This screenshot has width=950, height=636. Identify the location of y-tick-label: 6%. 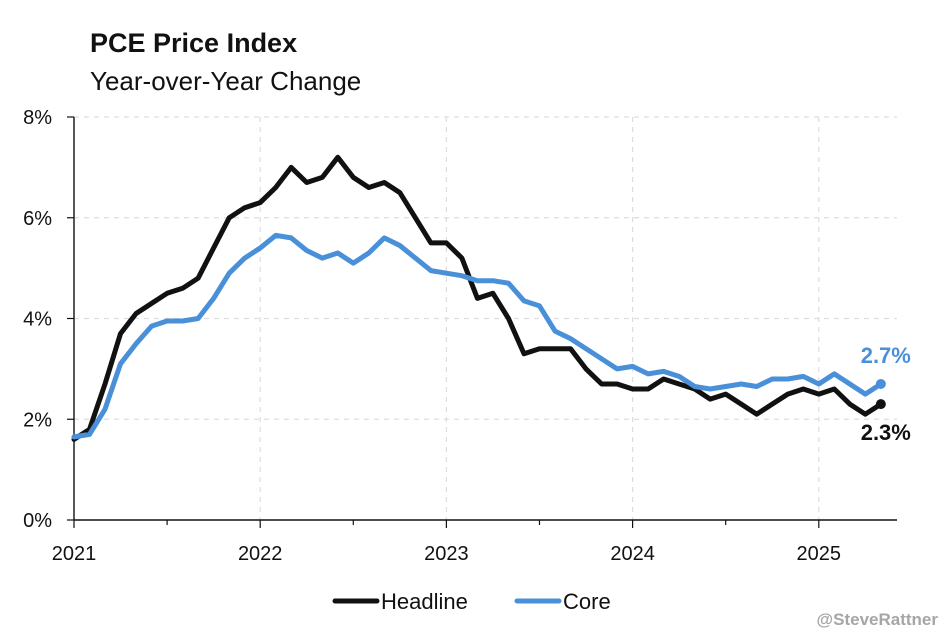
(37, 219).